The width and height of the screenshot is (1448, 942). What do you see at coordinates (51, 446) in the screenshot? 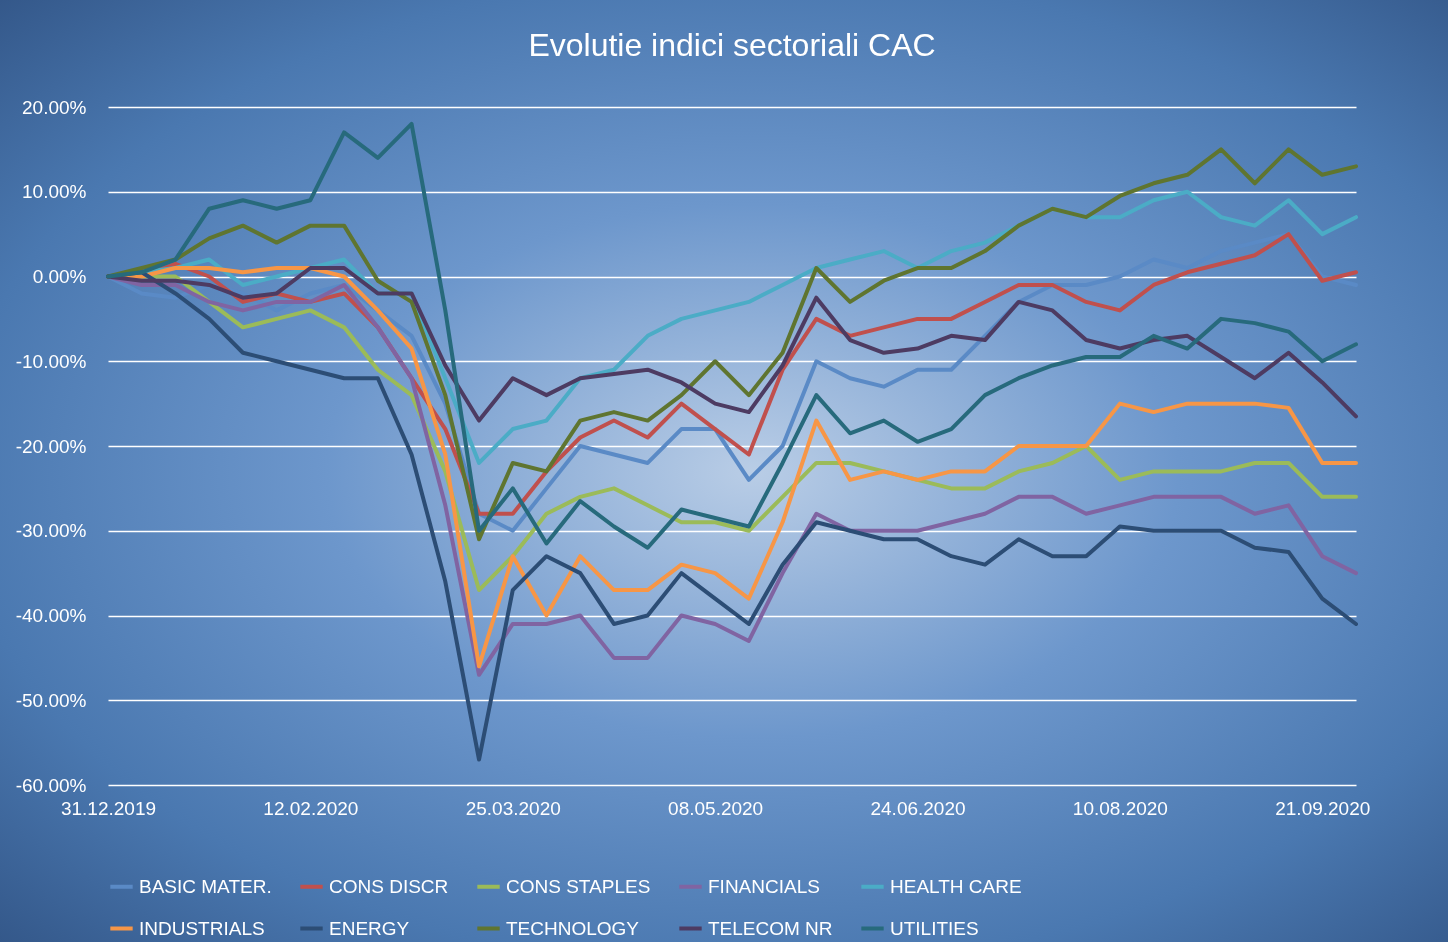
I see `y-tick-label: -20.00%` at bounding box center [51, 446].